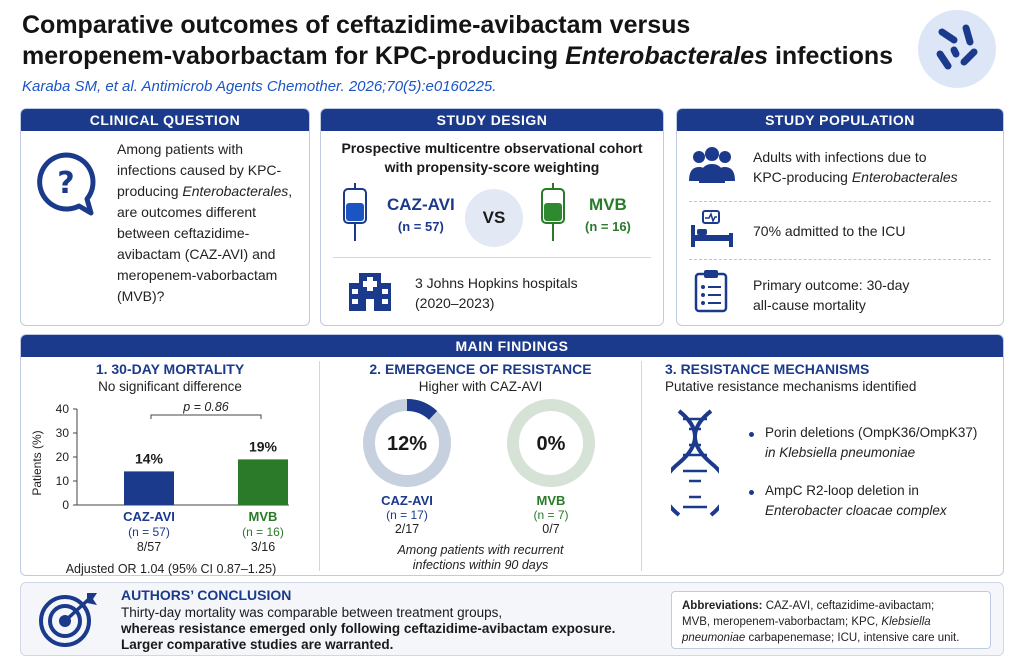 This screenshot has width=1024, height=660. Describe the element at coordinates (496, 283) in the screenshot. I see `sites-line1: 3 Johns Hopkins hospitals` at that location.